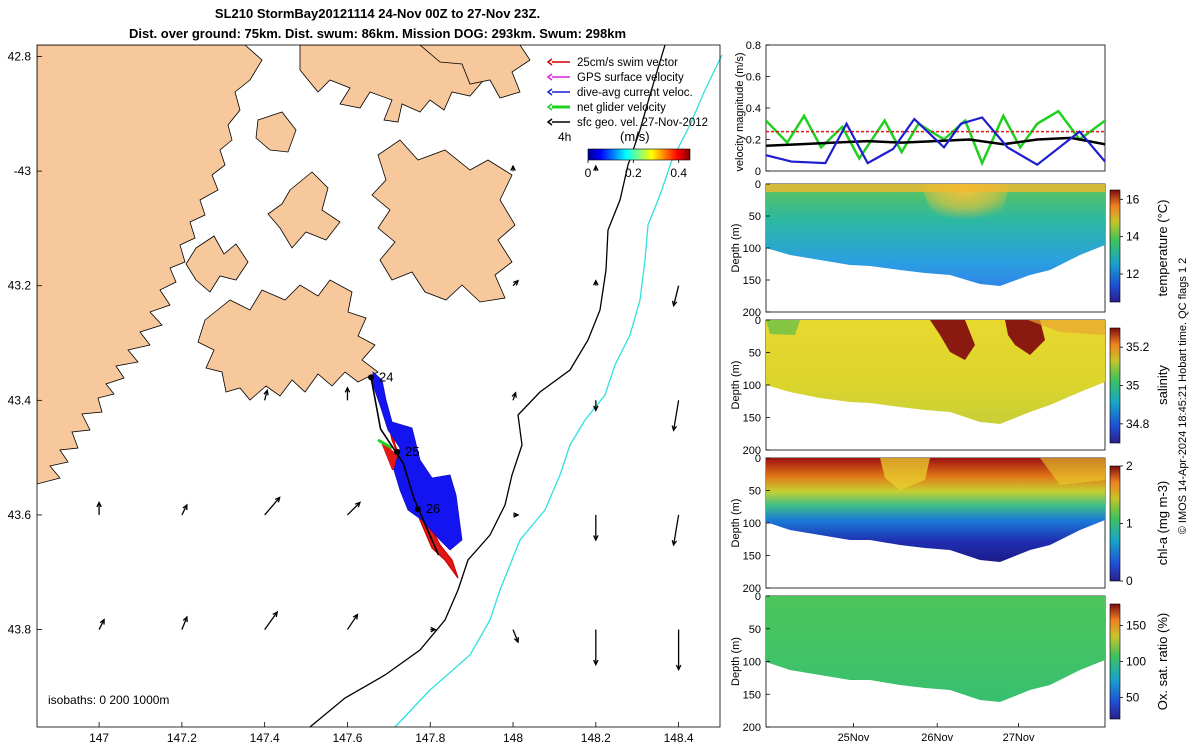 This screenshot has height=750, width=1200. What do you see at coordinates (627, 63) in the screenshot?
I see `legend-label: 25cm/s swim vector` at bounding box center [627, 63].